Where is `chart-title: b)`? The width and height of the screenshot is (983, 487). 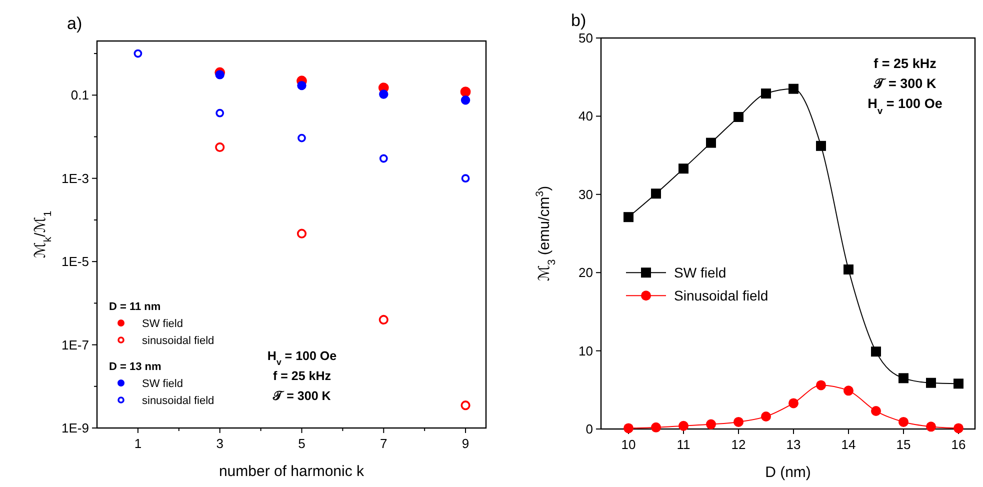 chart-title: b) is located at coordinates (578, 20).